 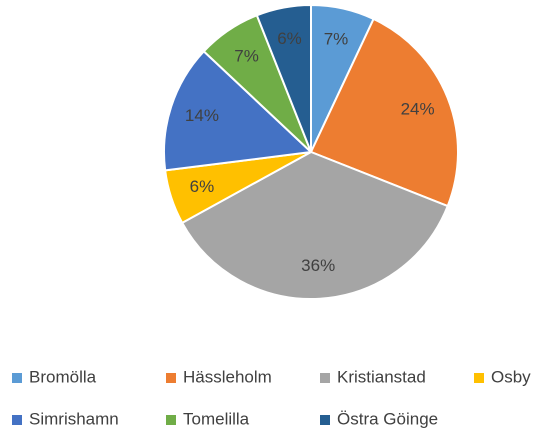 What do you see at coordinates (202, 115) in the screenshot?
I see `value-label: 14%` at bounding box center [202, 115].